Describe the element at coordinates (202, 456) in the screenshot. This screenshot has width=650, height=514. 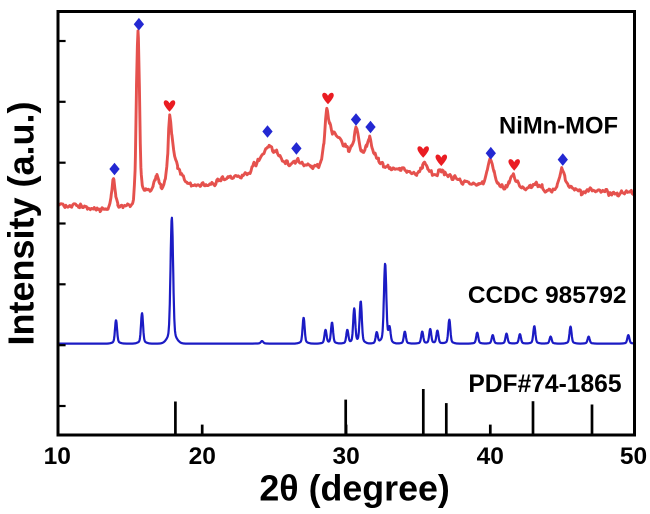
I see `svg-text: 20` at that location.